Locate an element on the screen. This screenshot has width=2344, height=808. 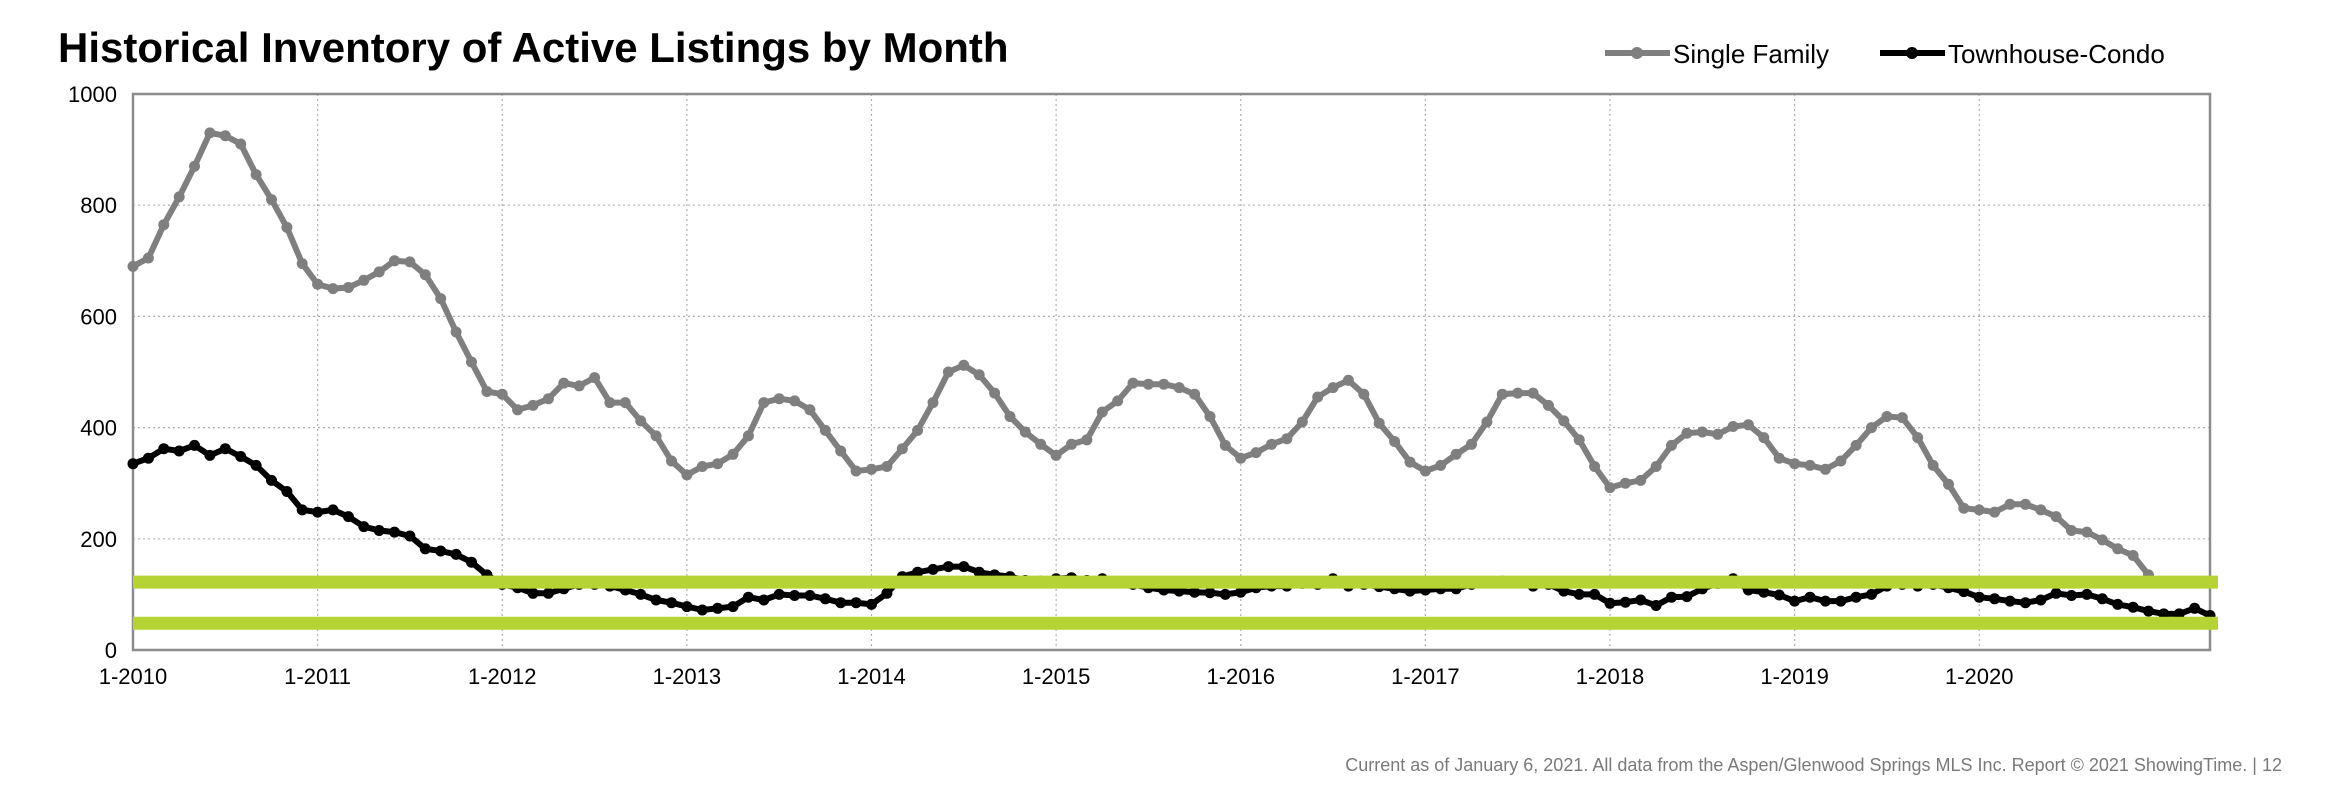
x-tick-label: 1-2017 is located at coordinates (1425, 676).